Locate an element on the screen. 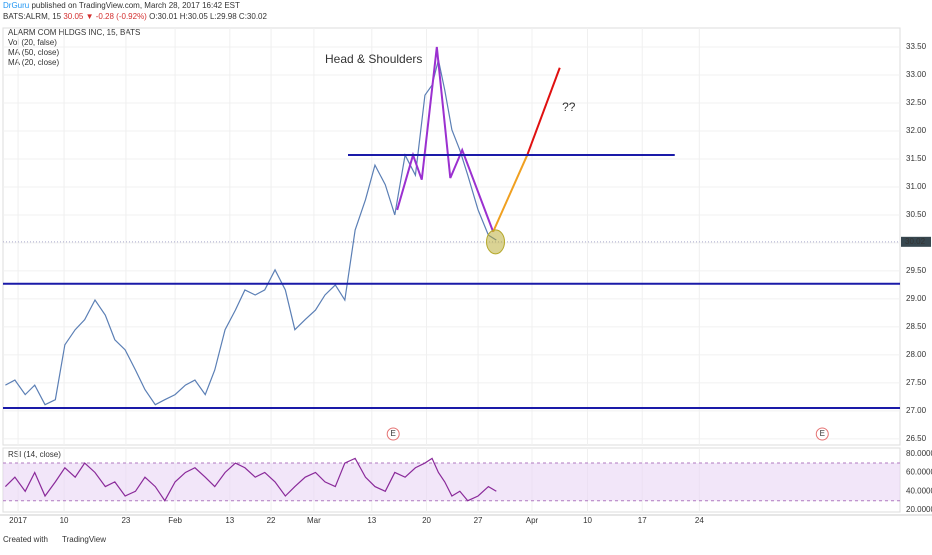 The height and width of the screenshot is (555, 932). annotation: ?? is located at coordinates (569, 107).